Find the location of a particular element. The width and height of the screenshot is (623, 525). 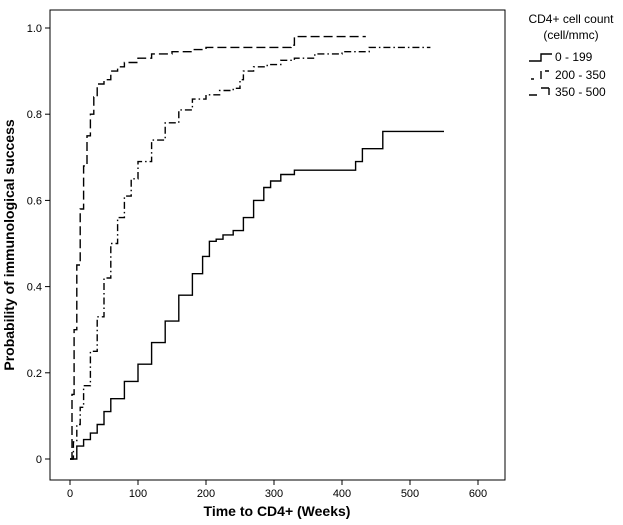

legend-swatch-dash-dot is located at coordinates (540, 75).